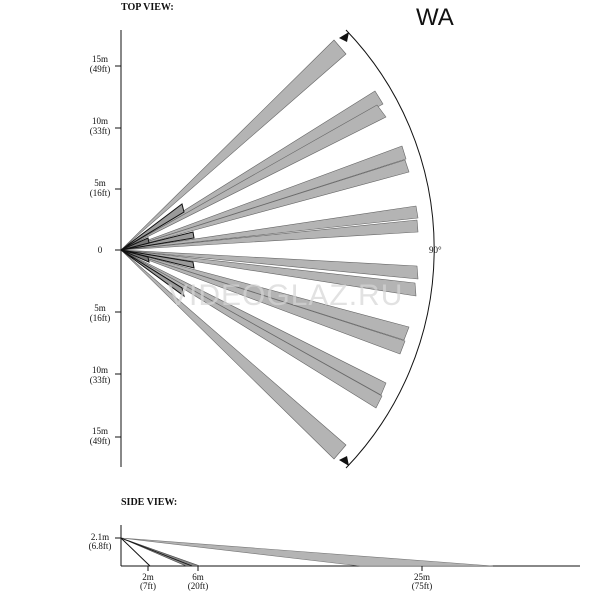 The image size is (592, 592). I want to click on coverage-arc, so click(390, 249).